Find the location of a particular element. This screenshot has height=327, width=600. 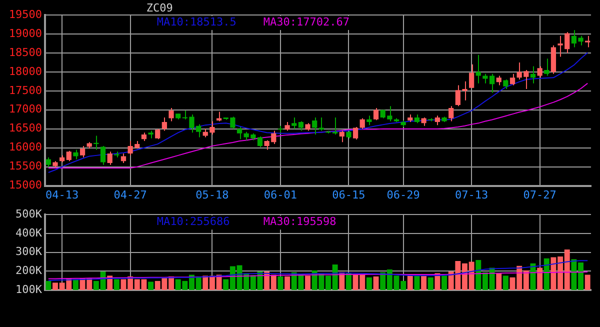

y-tick-label: 18500 is located at coordinates (25, 52).